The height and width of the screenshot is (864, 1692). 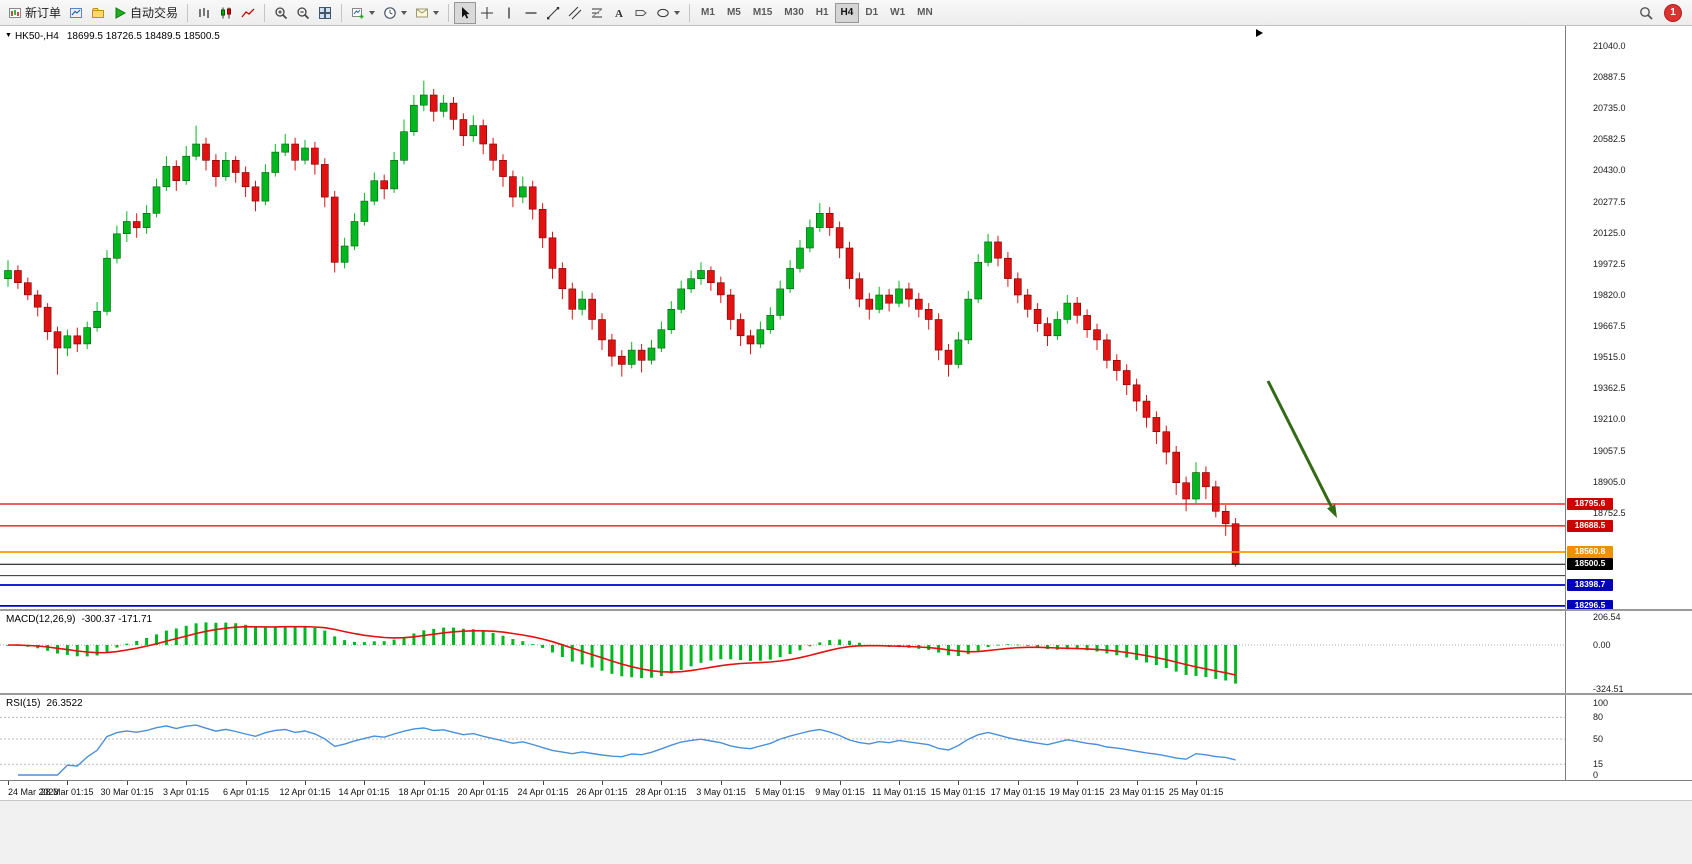 I want to click on horizontal-line-icon, so click(x=531, y=13).